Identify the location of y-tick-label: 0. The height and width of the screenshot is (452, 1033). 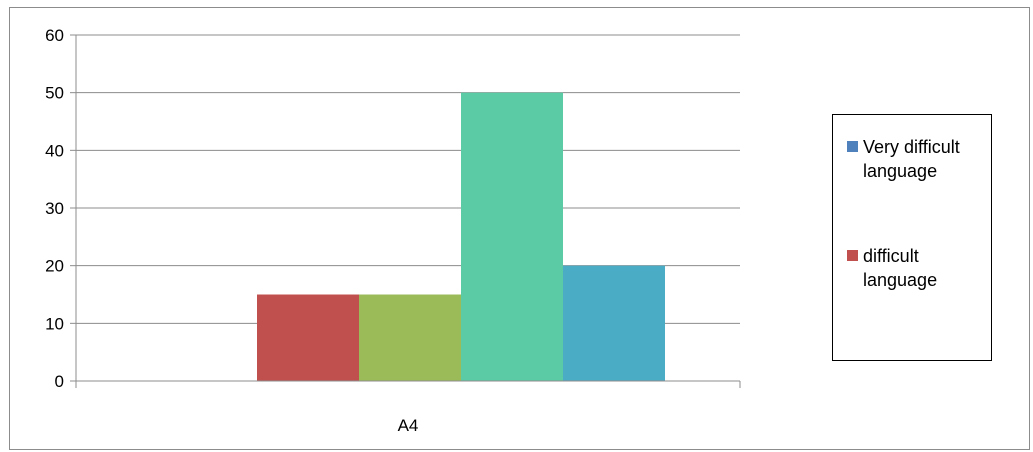
(59, 381).